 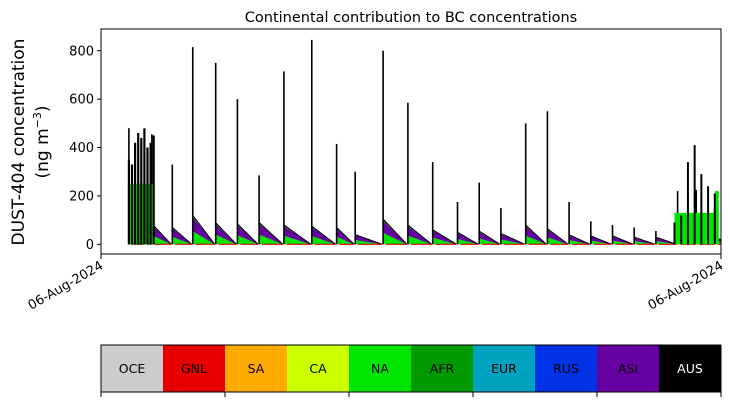 I want to click on legend-swatch-sa, so click(x=256, y=368).